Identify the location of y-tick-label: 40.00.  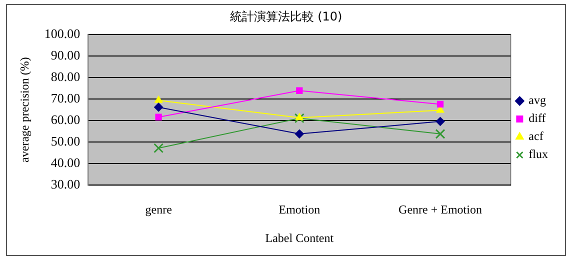
(65, 162).